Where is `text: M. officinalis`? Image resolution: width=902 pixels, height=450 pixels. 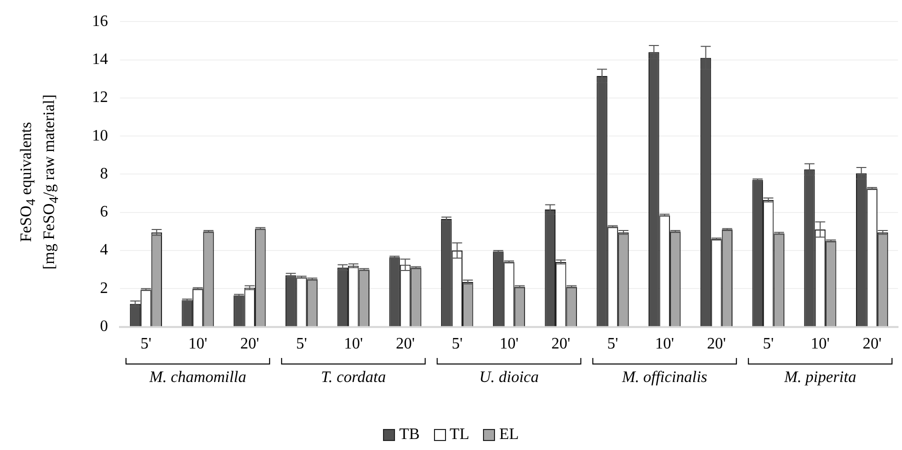
text: M. officinalis is located at coordinates (664, 377).